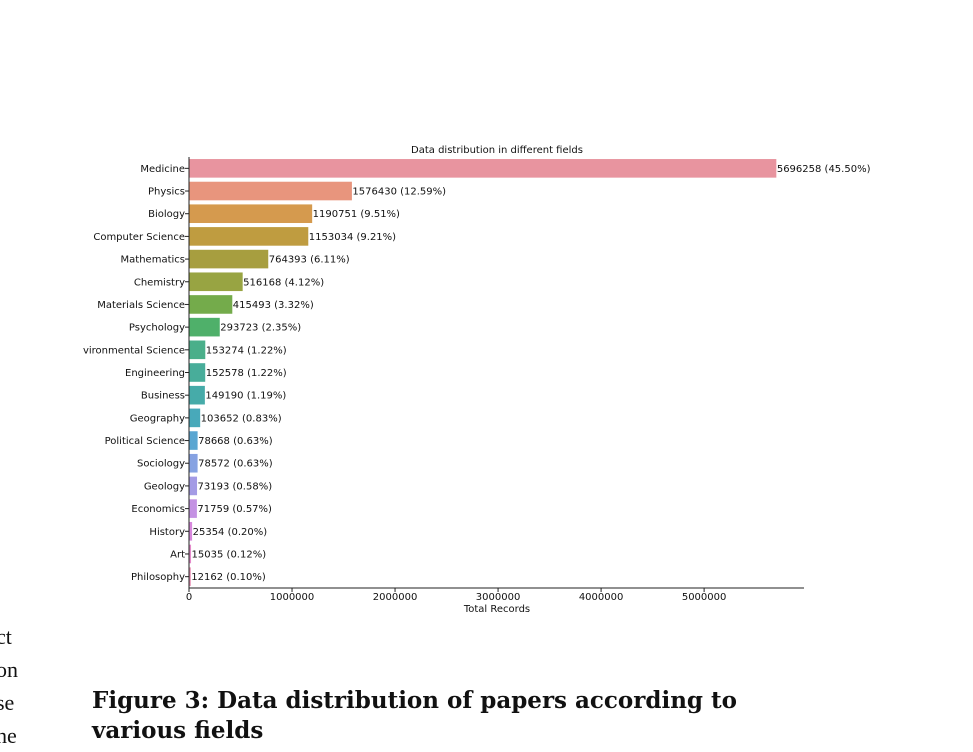 This screenshot has height=752, width=973. I want to click on bar-geology, so click(193, 486).